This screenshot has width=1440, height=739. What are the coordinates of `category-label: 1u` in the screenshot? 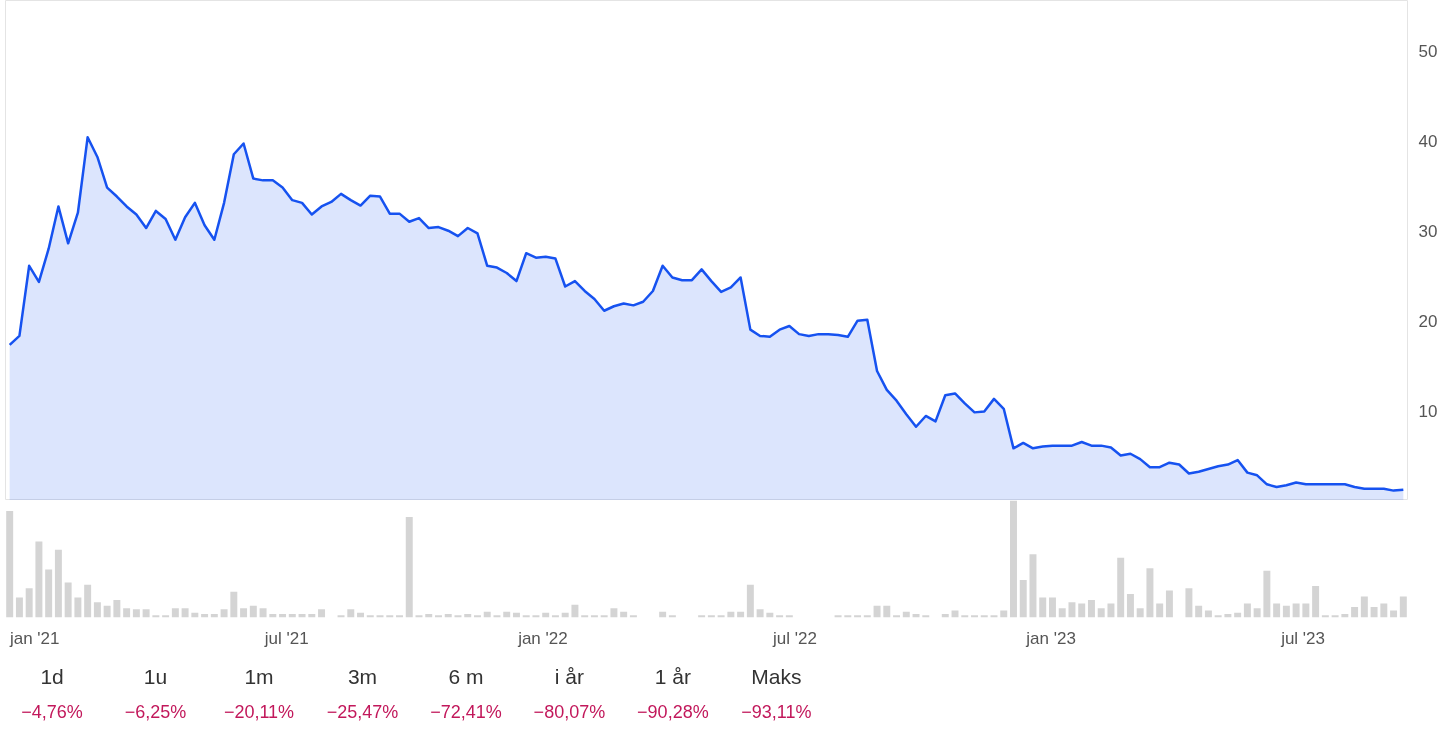 It's located at (155, 676).